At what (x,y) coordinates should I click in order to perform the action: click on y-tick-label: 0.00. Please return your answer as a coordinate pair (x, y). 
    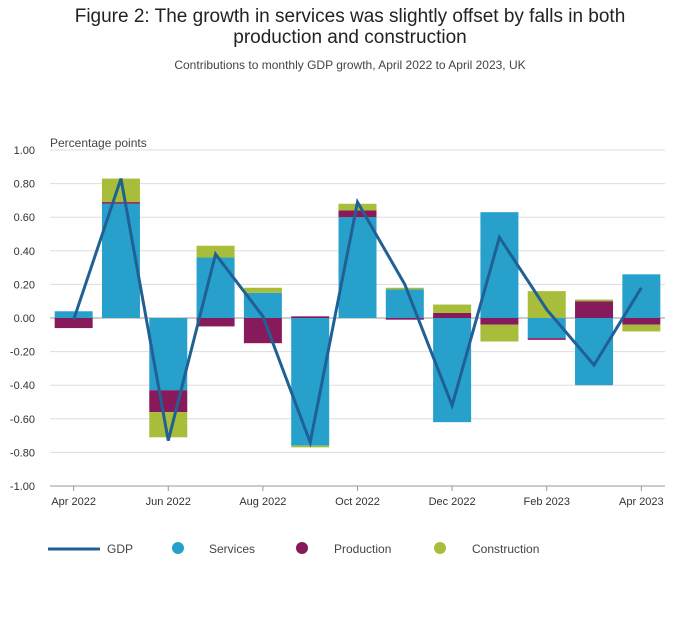
    Looking at the image, I should click on (24, 319).